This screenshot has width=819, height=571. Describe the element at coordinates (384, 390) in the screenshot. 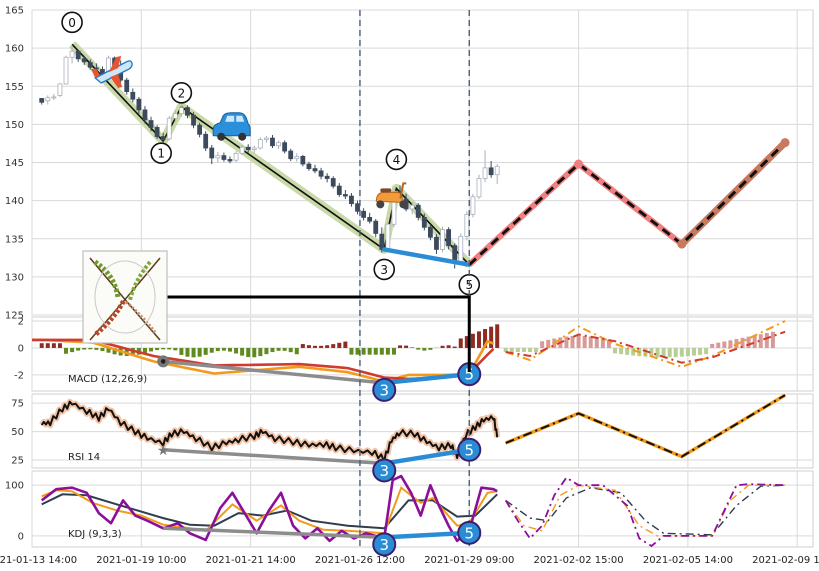

I see `macd-badge-label: 3` at that location.